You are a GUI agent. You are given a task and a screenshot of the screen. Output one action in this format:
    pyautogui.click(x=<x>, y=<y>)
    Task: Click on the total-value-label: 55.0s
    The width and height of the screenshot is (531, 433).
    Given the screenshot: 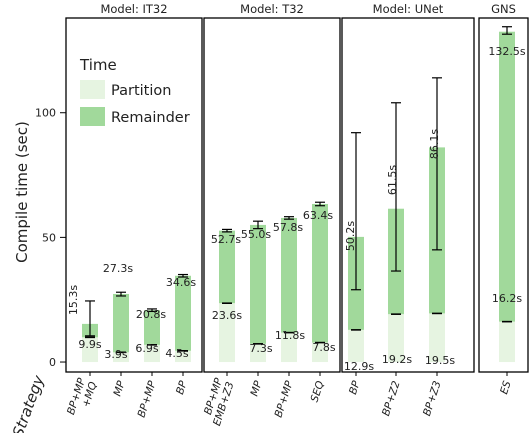 What is the action you would take?
    pyautogui.click(x=256, y=234)
    